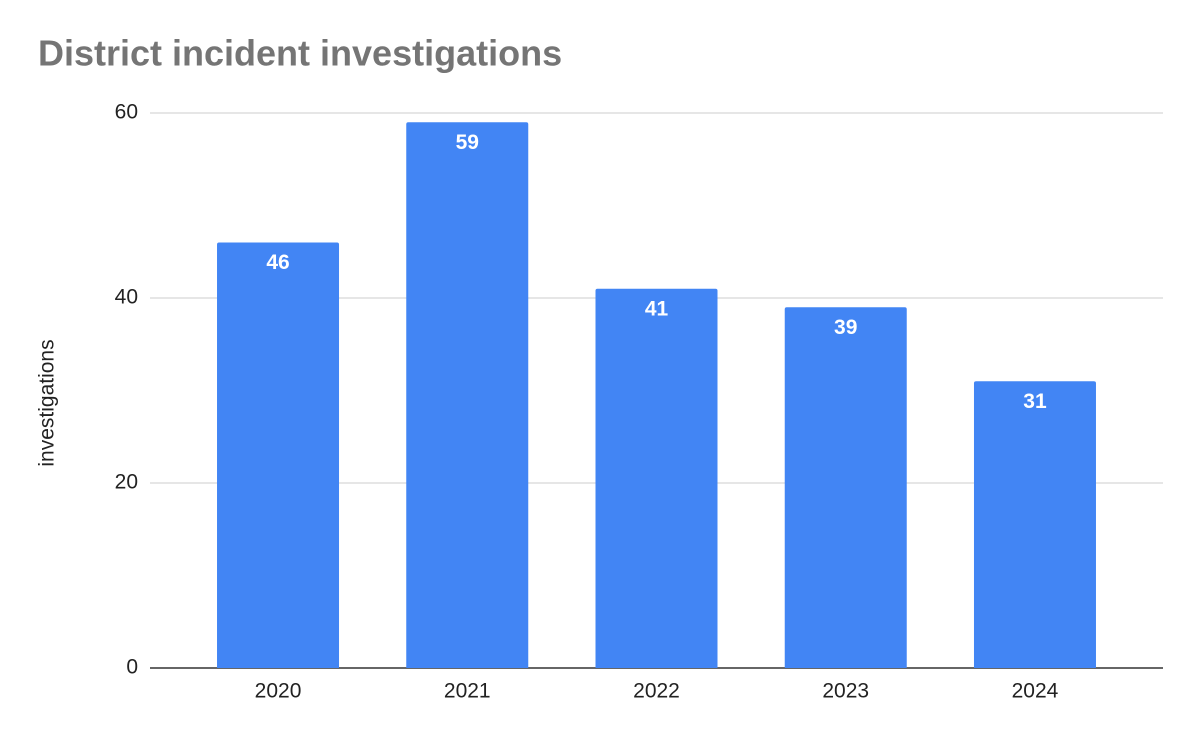 The width and height of the screenshot is (1200, 742). What do you see at coordinates (126, 112) in the screenshot?
I see `y-tick-label: 60` at bounding box center [126, 112].